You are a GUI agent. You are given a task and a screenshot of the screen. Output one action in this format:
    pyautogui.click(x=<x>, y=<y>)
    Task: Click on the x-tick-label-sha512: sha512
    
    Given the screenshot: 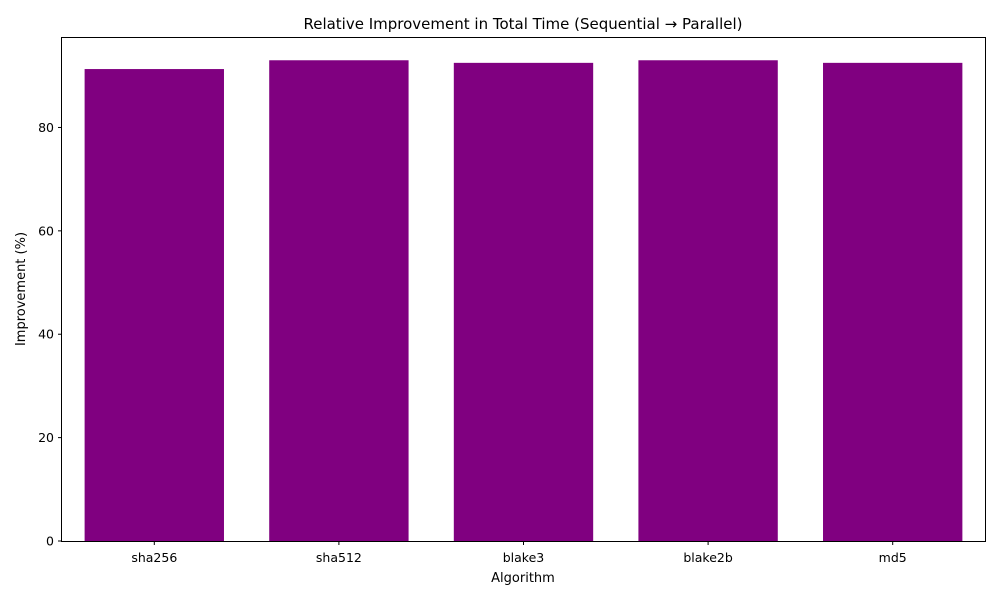 What is the action you would take?
    pyautogui.click(x=339, y=557)
    